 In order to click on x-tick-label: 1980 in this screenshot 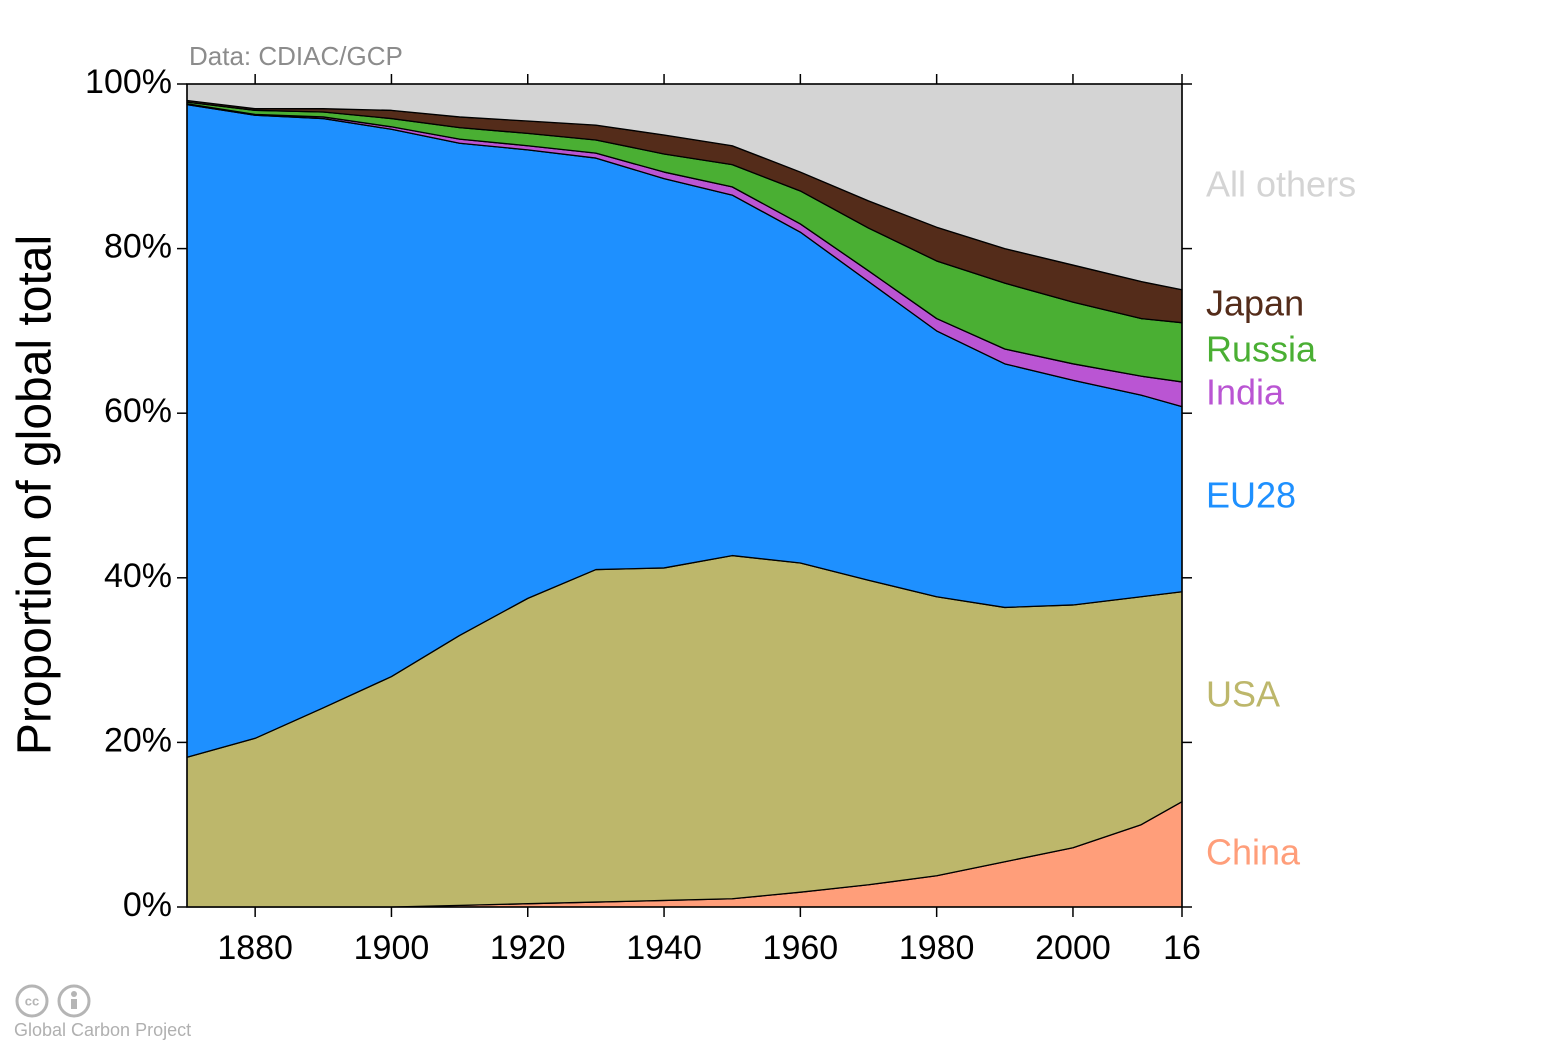, I will do `click(937, 948)`.